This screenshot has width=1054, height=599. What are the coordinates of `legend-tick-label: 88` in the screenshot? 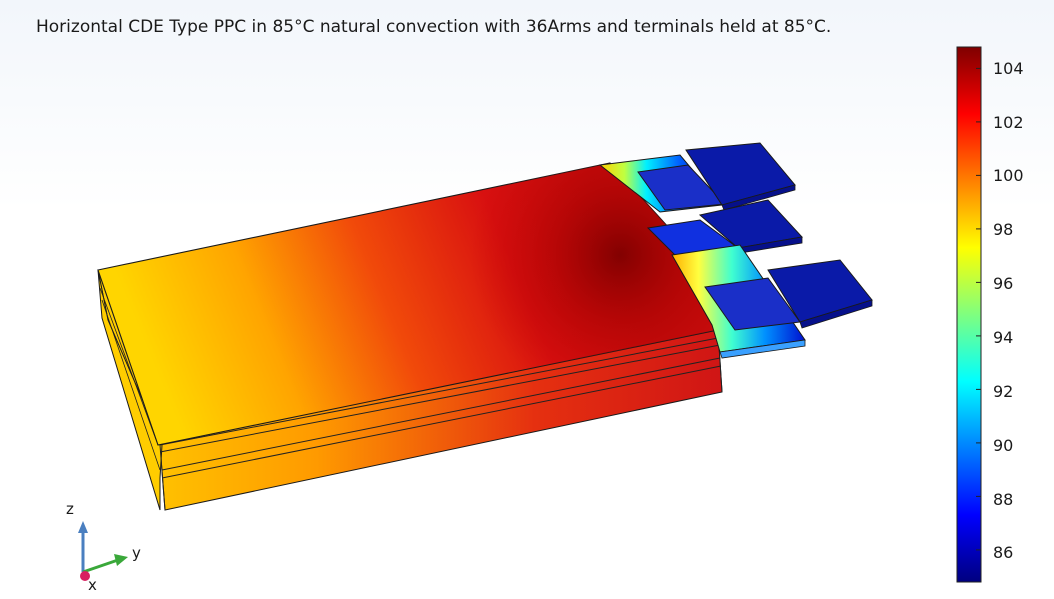 It's located at (1003, 499).